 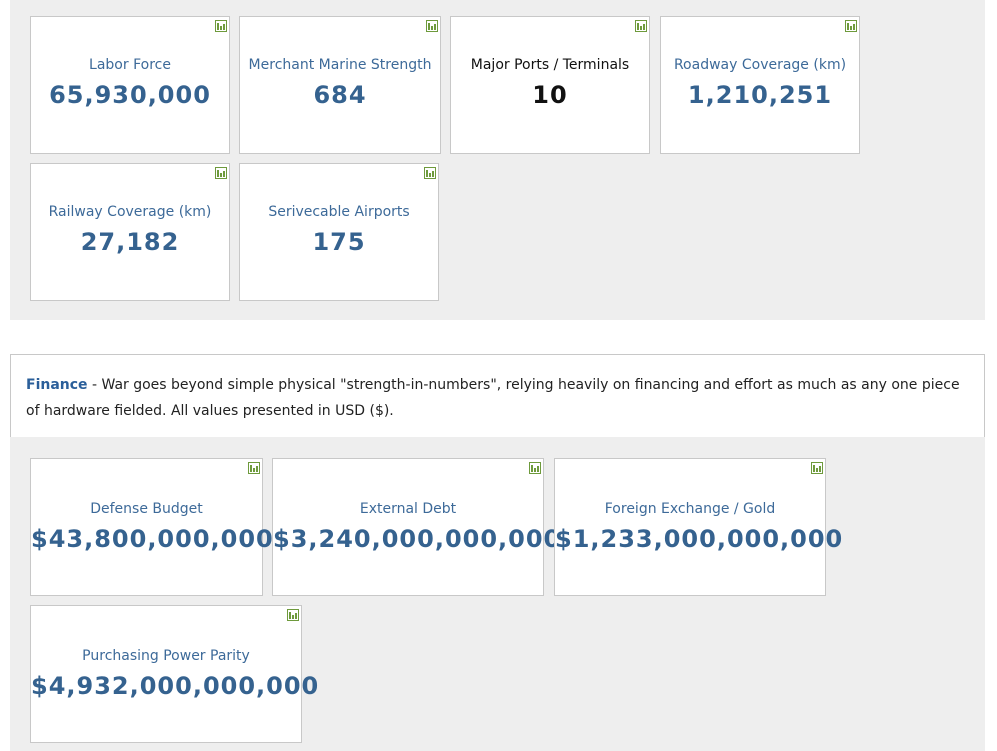 I want to click on stat-card-merchant-marine: Merchant Marine Strength 684, so click(x=340, y=85).